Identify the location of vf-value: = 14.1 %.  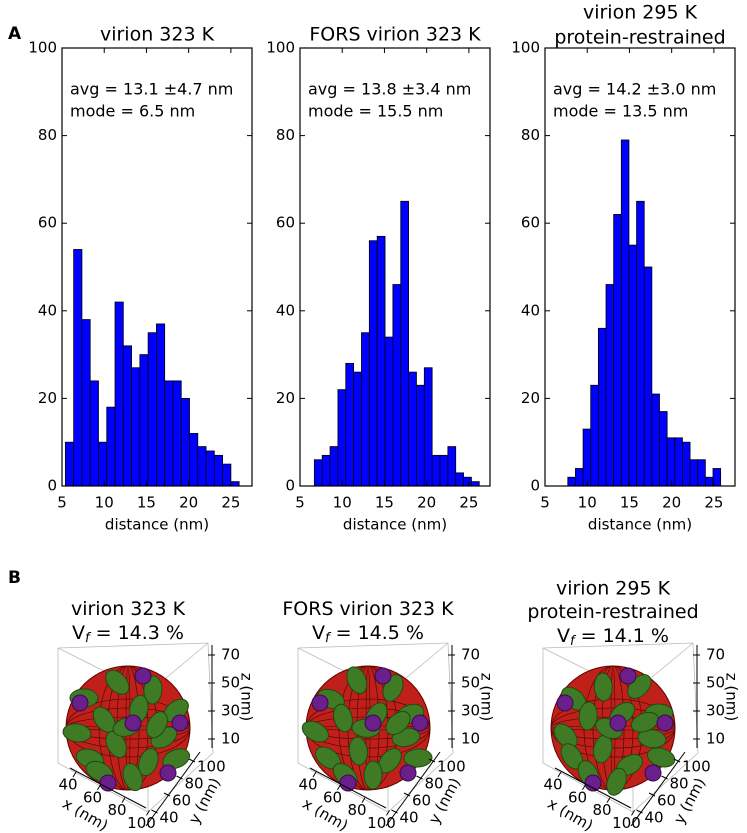
(622, 636).